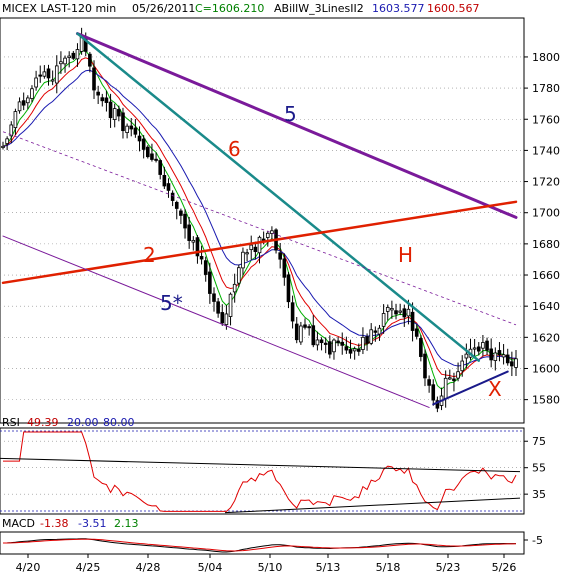  I want to click on rsi-y-axis: 75 55 35, so click(535, 468).